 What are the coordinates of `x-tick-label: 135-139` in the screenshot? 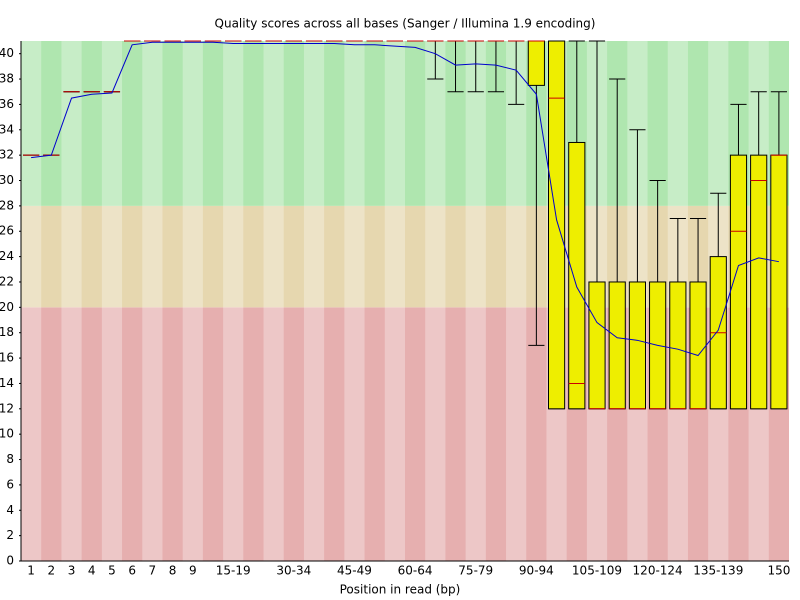 It's located at (718, 571).